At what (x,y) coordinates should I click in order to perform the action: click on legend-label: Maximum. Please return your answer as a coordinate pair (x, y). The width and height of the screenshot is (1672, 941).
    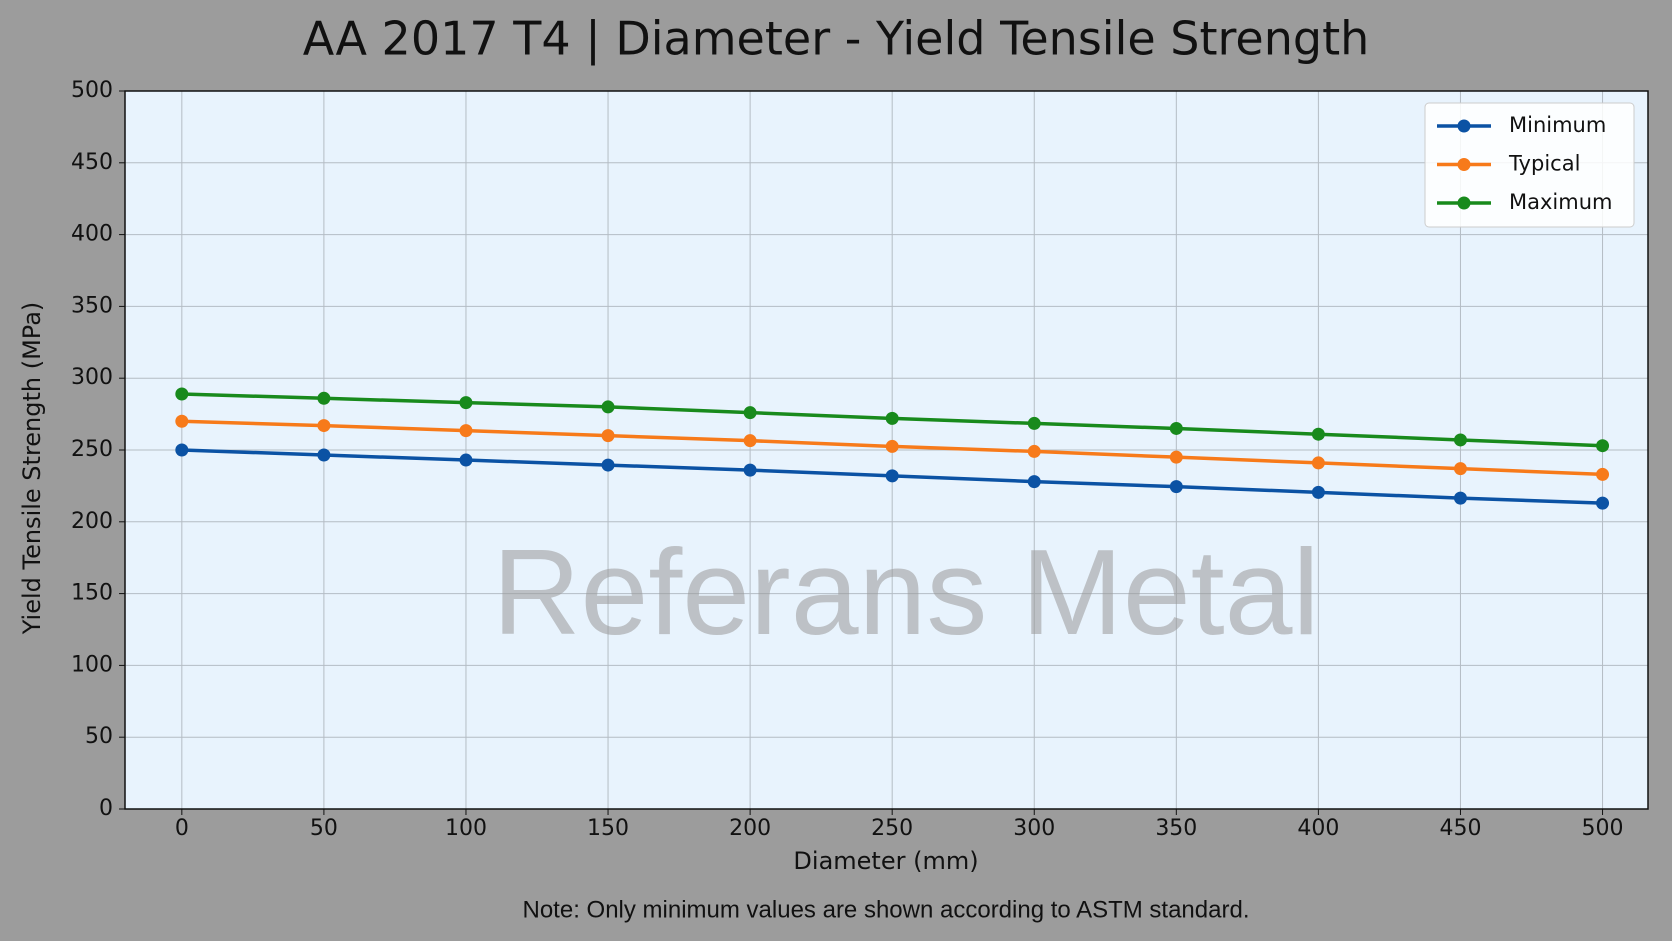
    Looking at the image, I should click on (1560, 202).